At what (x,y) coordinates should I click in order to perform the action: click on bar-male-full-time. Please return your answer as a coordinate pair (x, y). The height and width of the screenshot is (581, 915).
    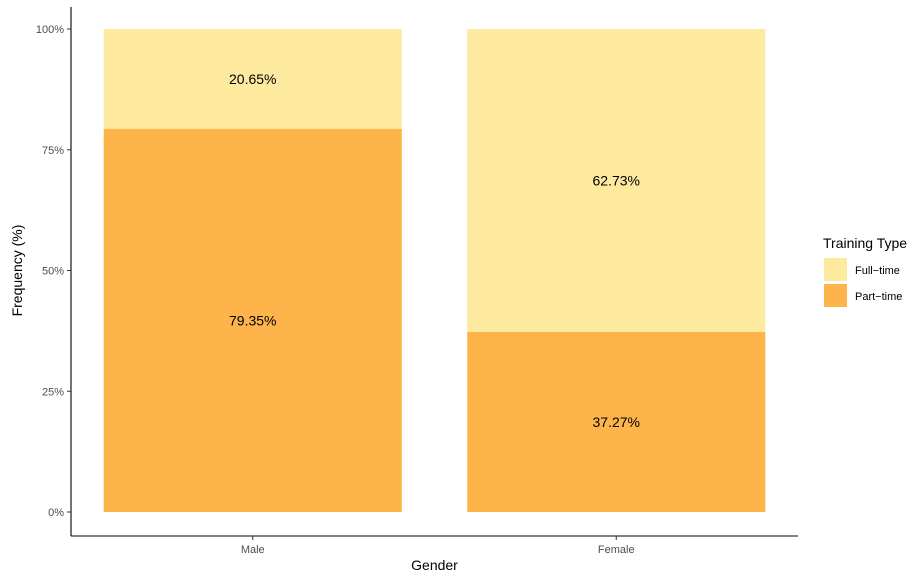
    Looking at the image, I should click on (252, 79).